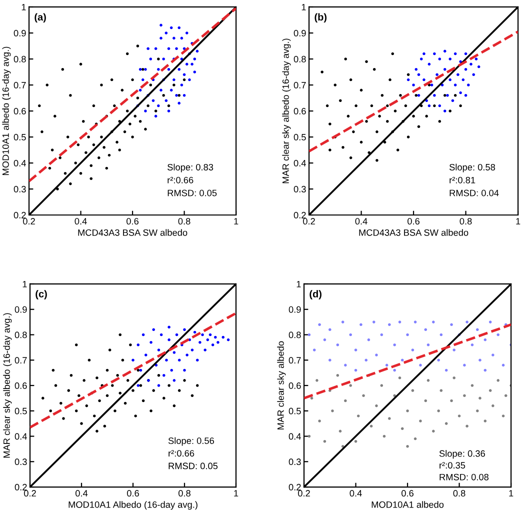  I want to click on x-tick-label: 0.2, so click(309, 221).